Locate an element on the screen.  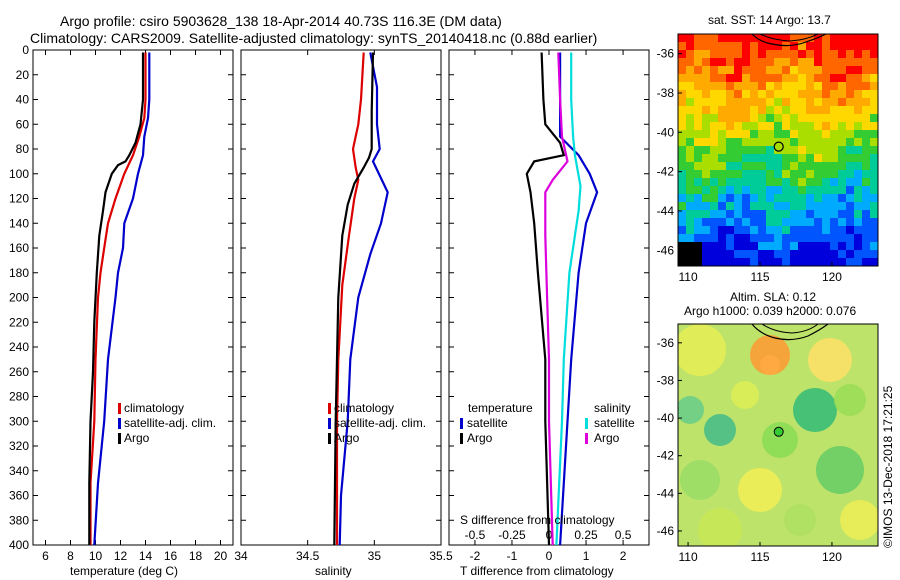
legend-title-temperature: temperature is located at coordinates (500, 408).